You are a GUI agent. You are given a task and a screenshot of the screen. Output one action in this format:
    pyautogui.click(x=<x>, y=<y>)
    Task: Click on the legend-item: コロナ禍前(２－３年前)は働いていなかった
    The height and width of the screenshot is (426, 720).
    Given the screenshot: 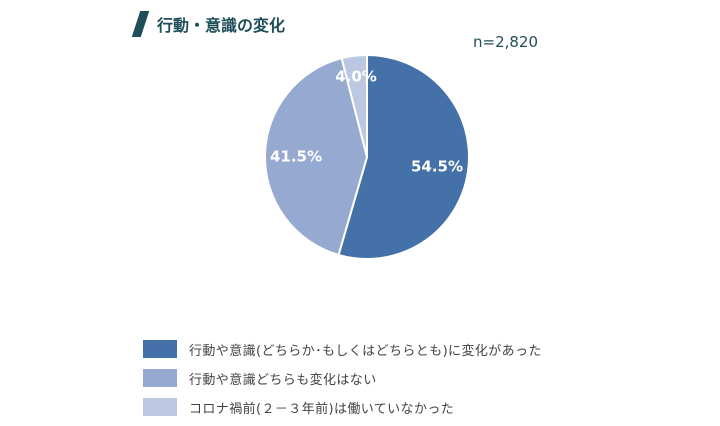 What is the action you would take?
    pyautogui.click(x=342, y=407)
    